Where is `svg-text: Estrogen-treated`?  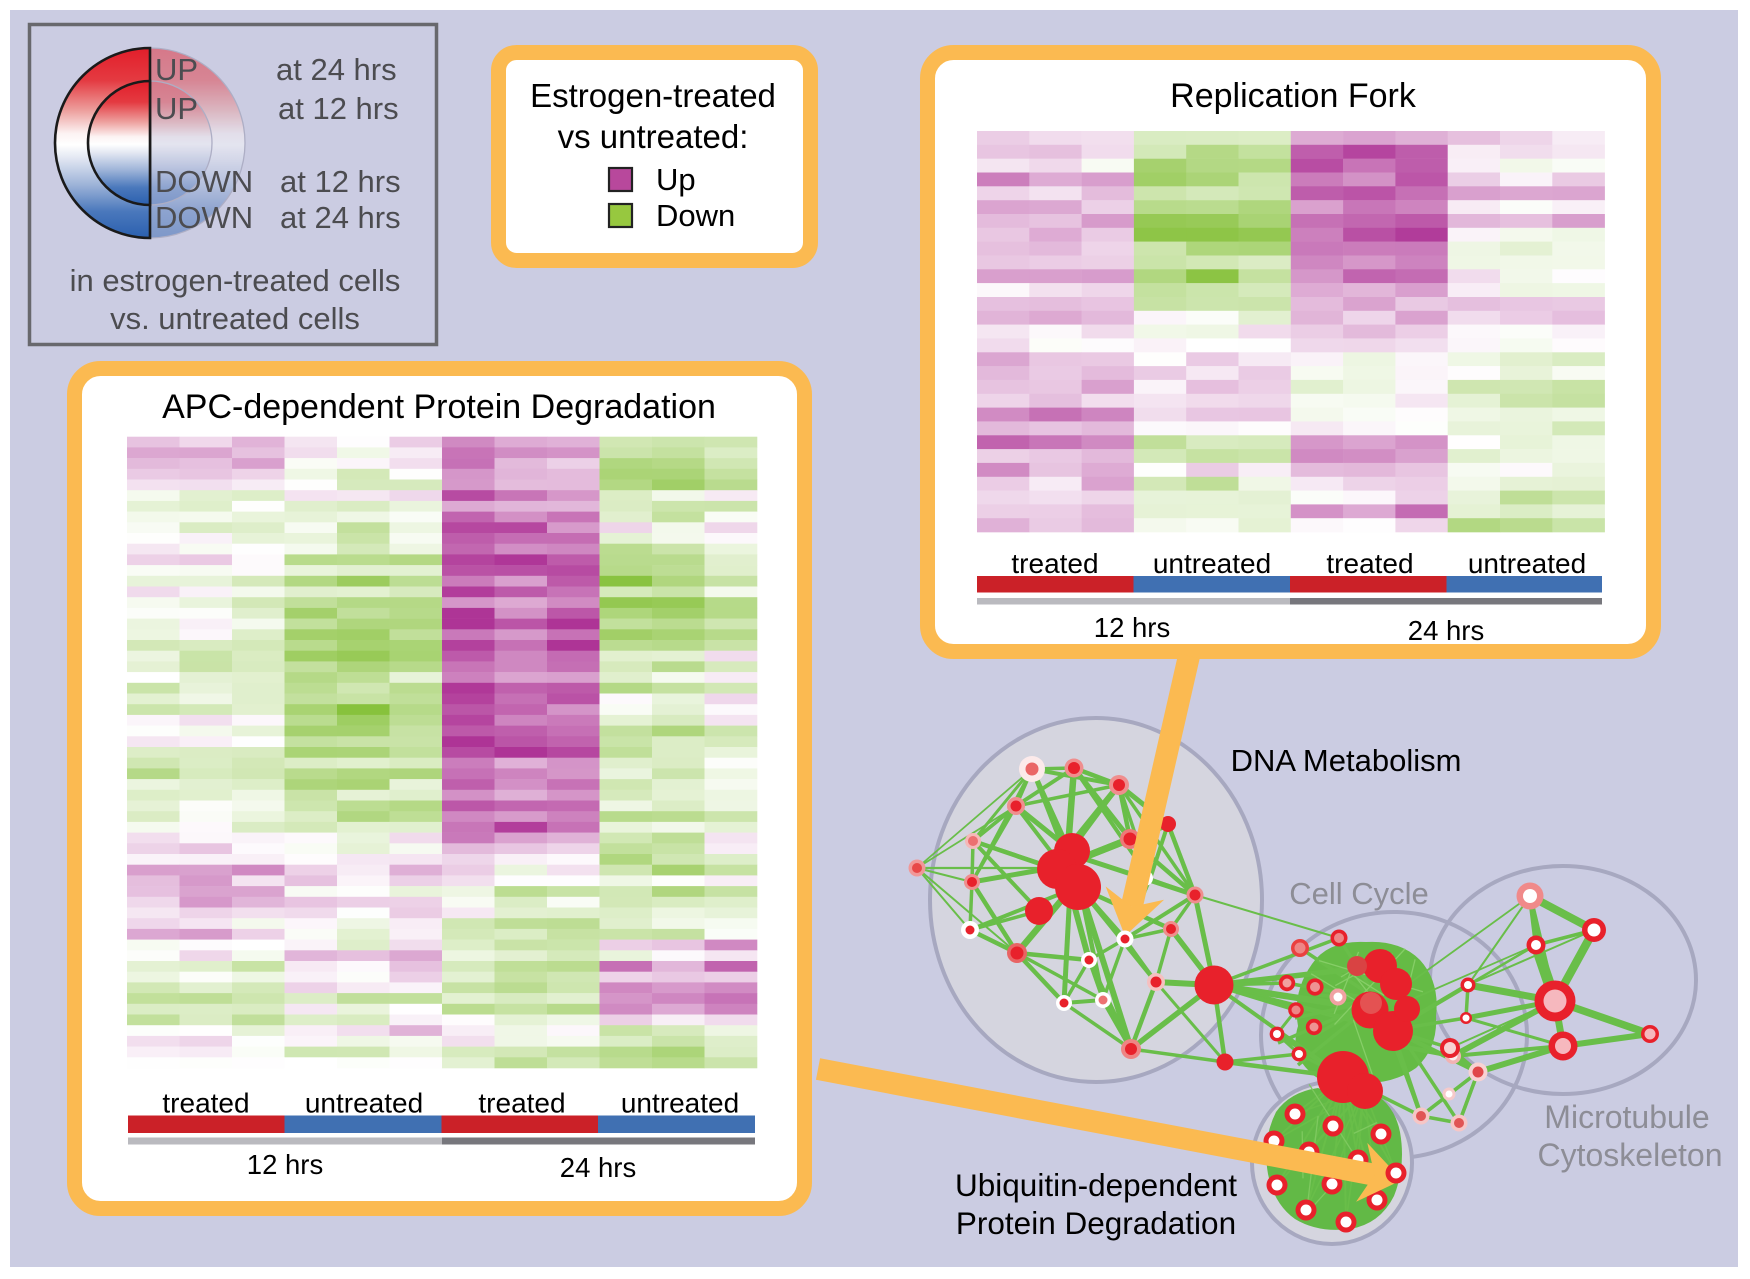
svg-text: Estrogen-treated is located at coordinates (653, 95).